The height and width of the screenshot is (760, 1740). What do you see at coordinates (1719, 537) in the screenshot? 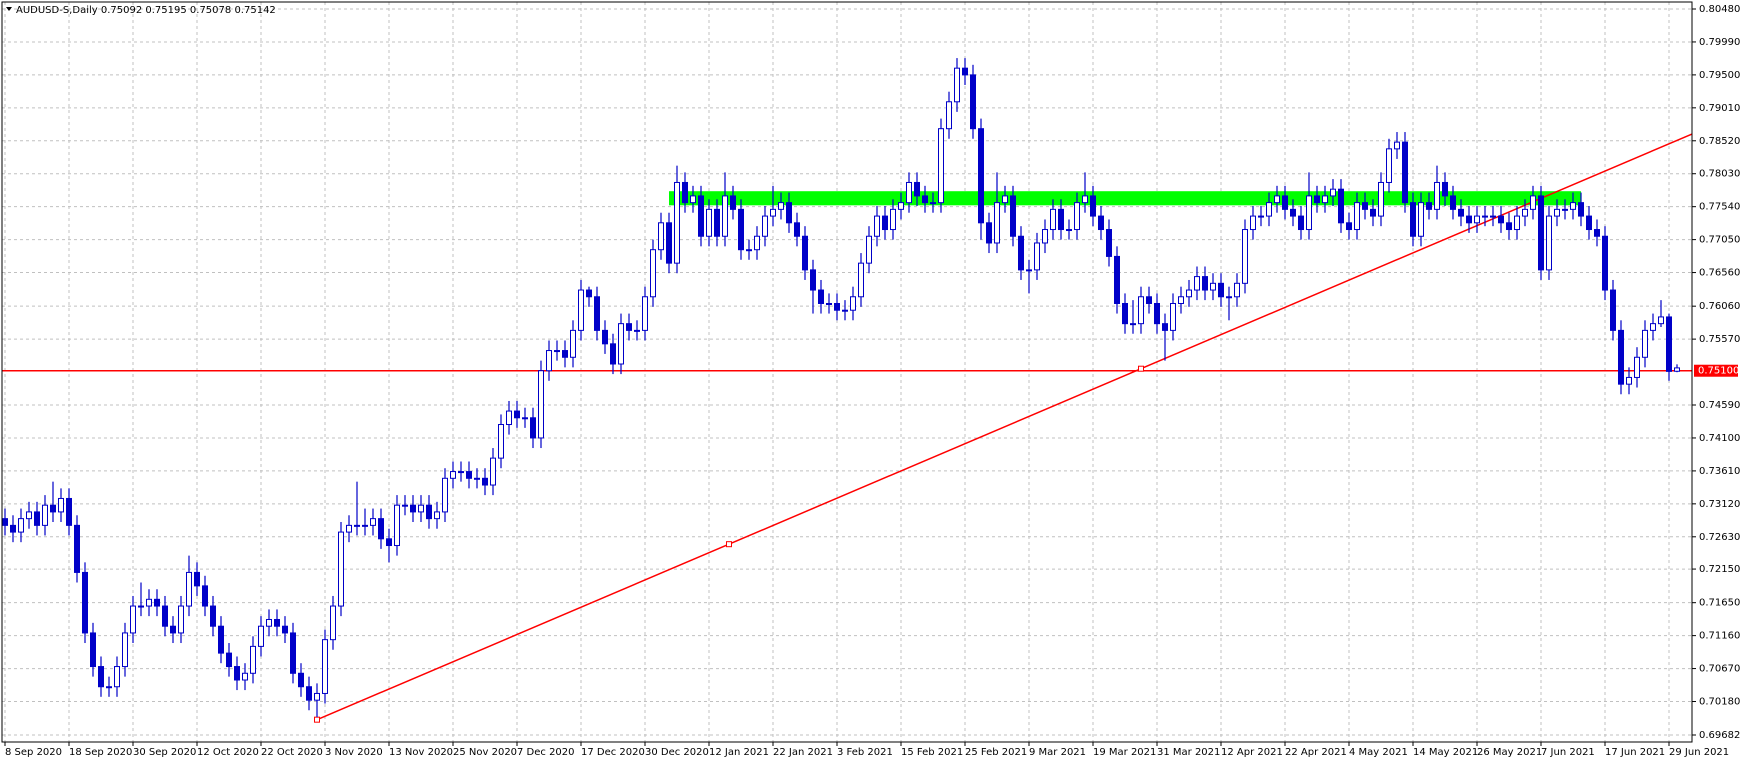
I see `y-tick-label: 0.72630` at bounding box center [1719, 537].